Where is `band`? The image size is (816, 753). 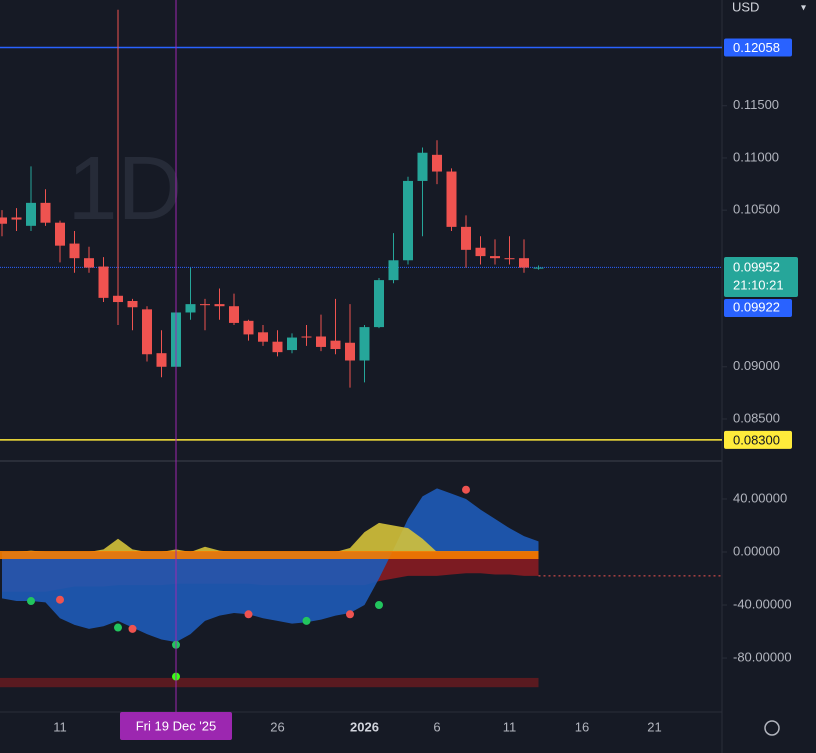 band is located at coordinates (269, 682).